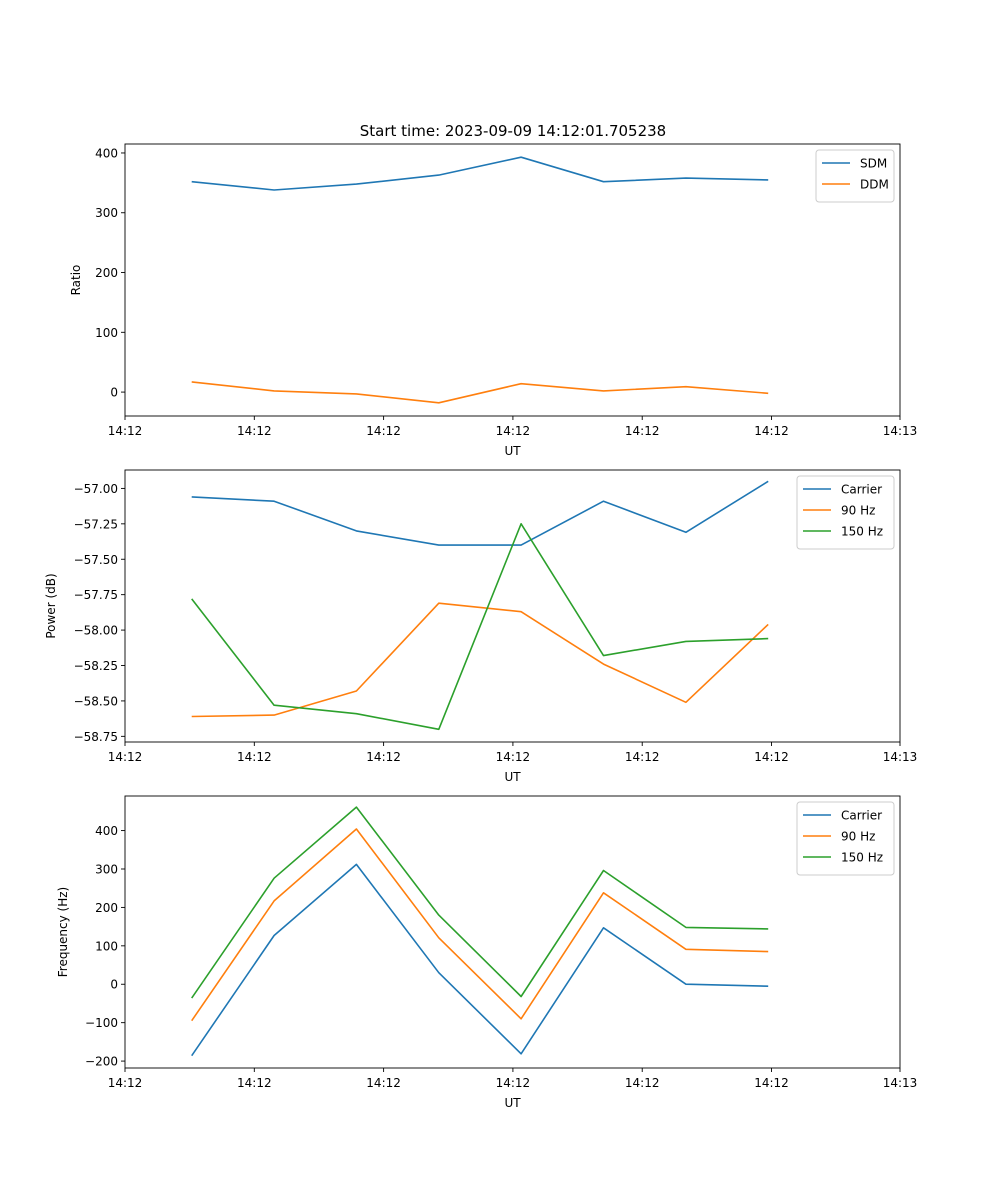 The width and height of the screenshot is (1000, 1200). I want to click on y-tick-label: −58.75, so click(96, 737).